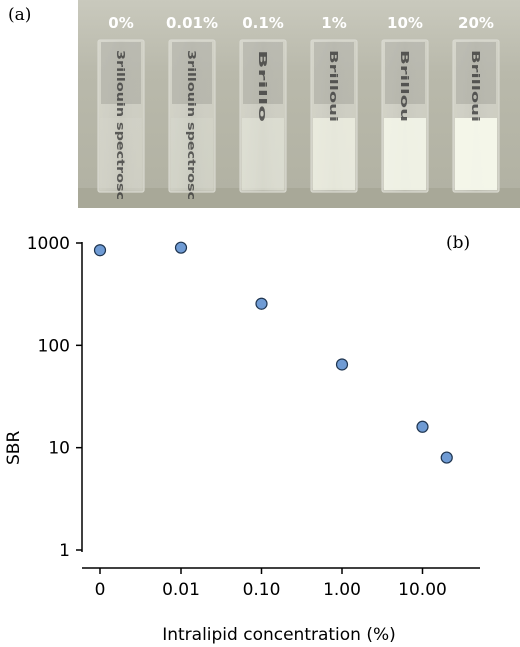  What do you see at coordinates (181, 590) in the screenshot?
I see `x-tick-label: 0.01` at bounding box center [181, 590].